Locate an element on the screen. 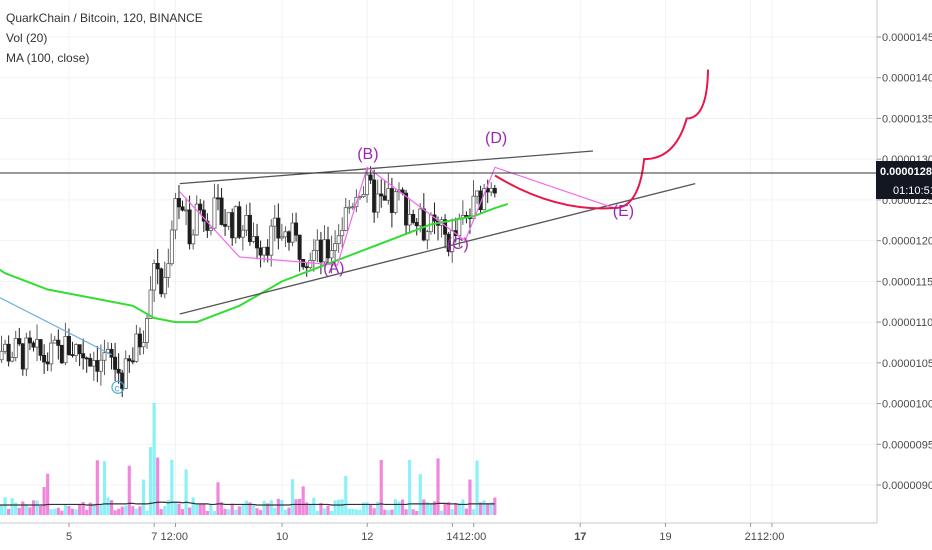 Image resolution: width=932 pixels, height=550 pixels. x-tick-label: 14 is located at coordinates (452, 537).